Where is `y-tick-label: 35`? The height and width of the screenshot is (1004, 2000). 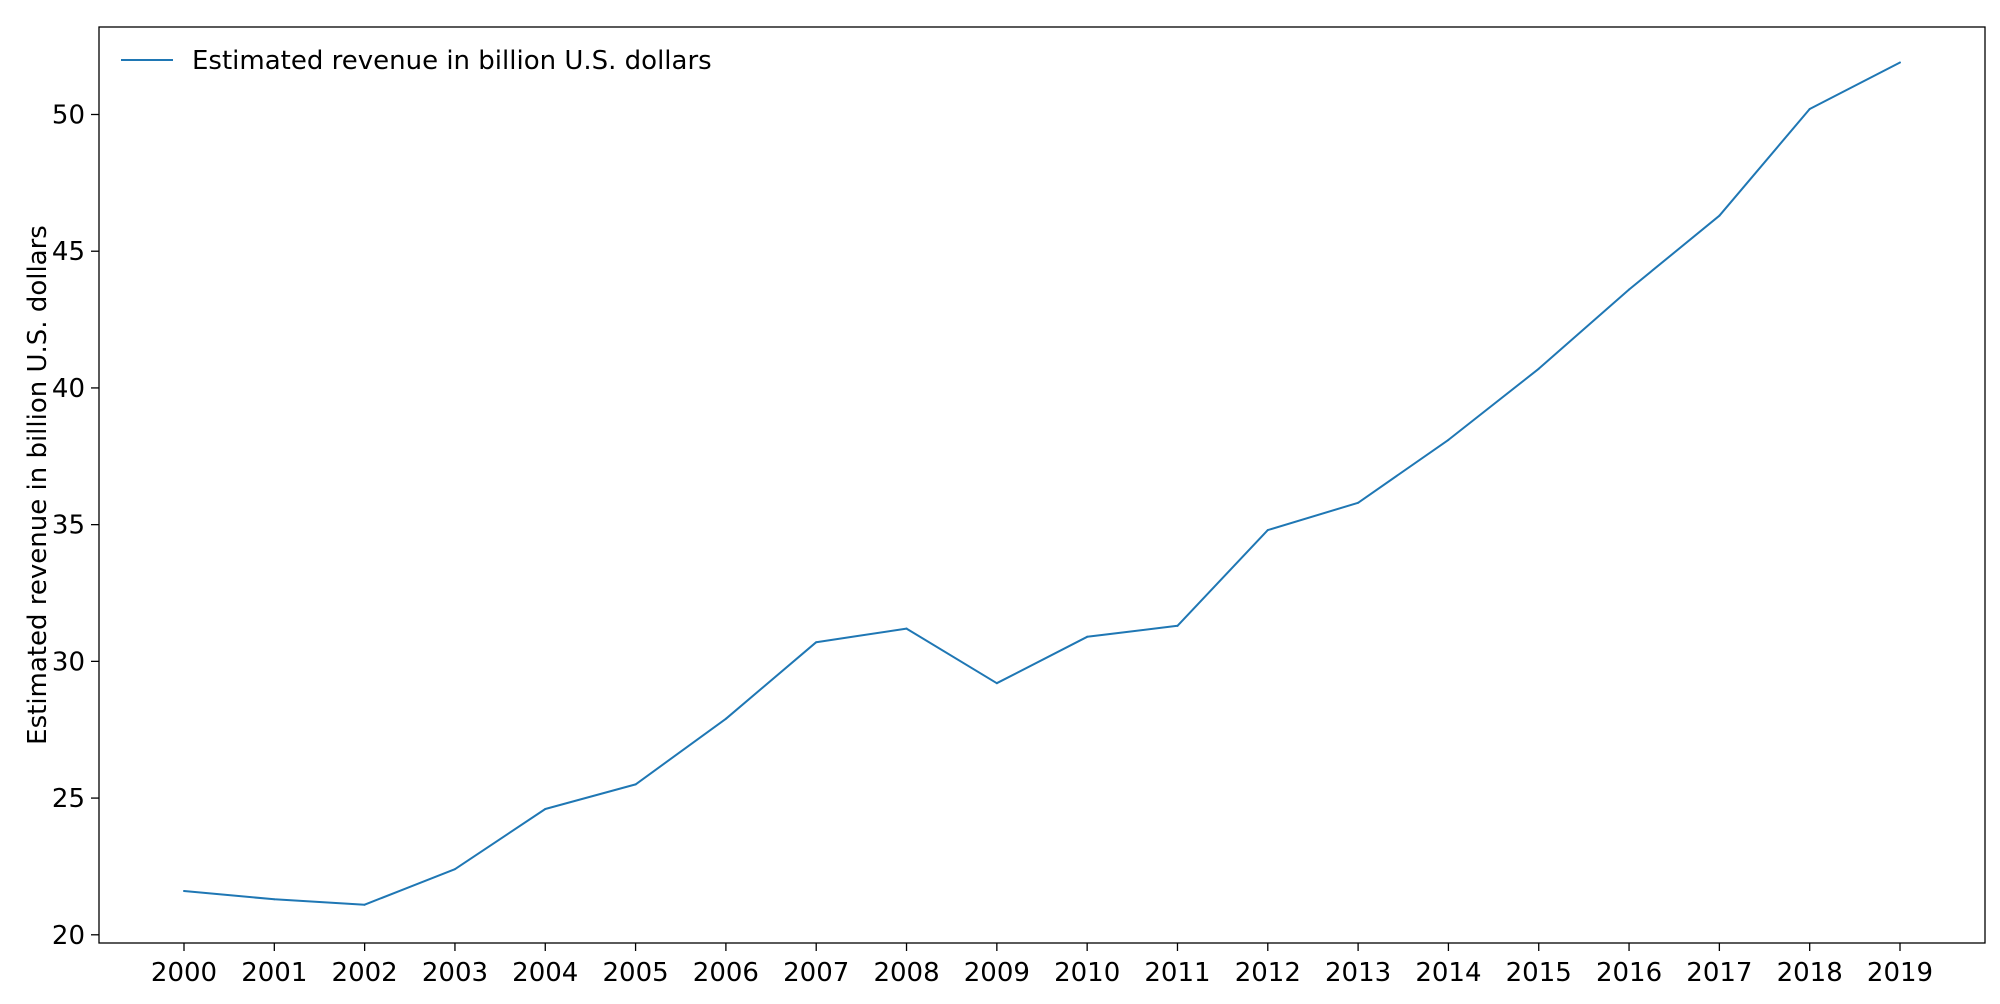 y-tick-label: 35 is located at coordinates (68, 526).